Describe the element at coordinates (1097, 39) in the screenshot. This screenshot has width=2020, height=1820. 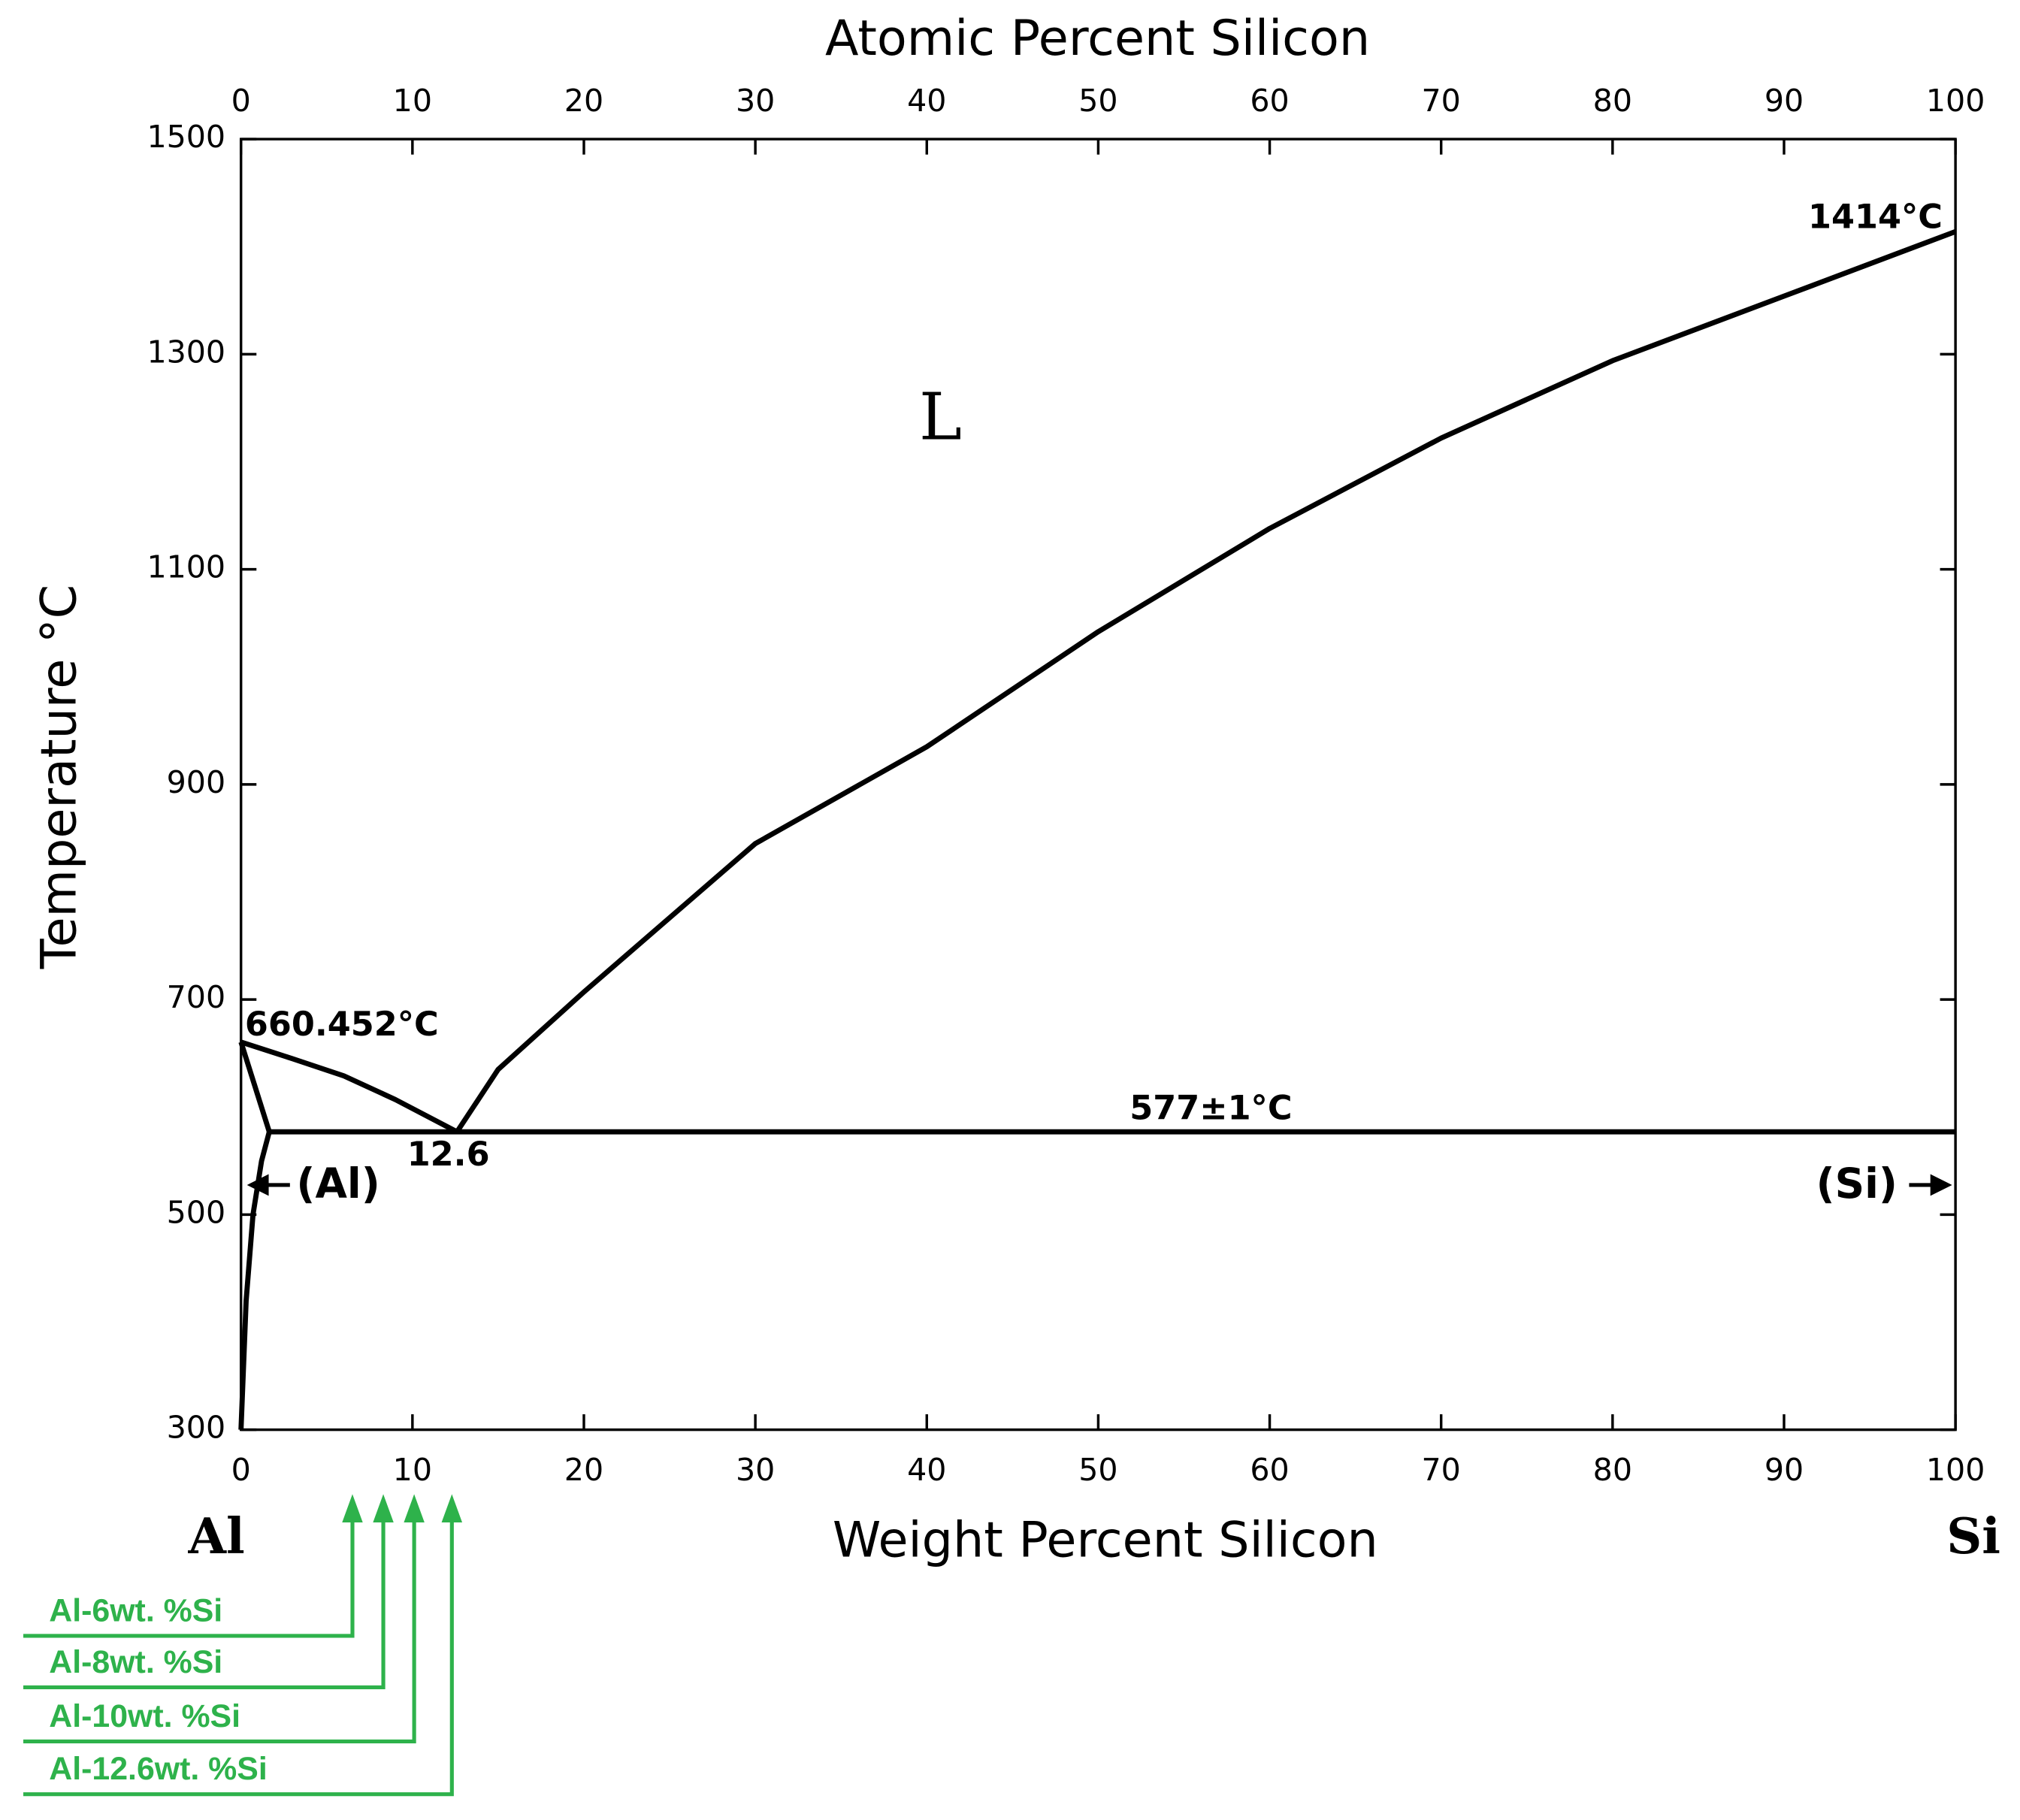
I see `top-axis-title: Atomic Percent Silicon` at that location.